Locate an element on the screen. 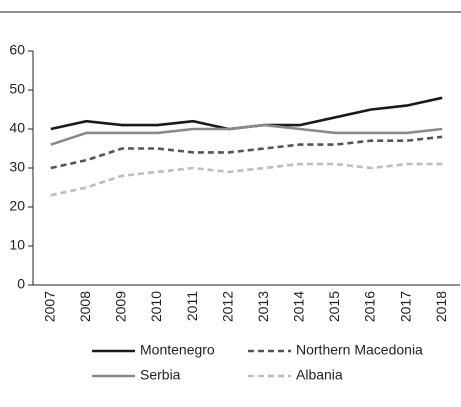 The width and height of the screenshot is (461, 407). legend-label: Serbia is located at coordinates (160, 375).